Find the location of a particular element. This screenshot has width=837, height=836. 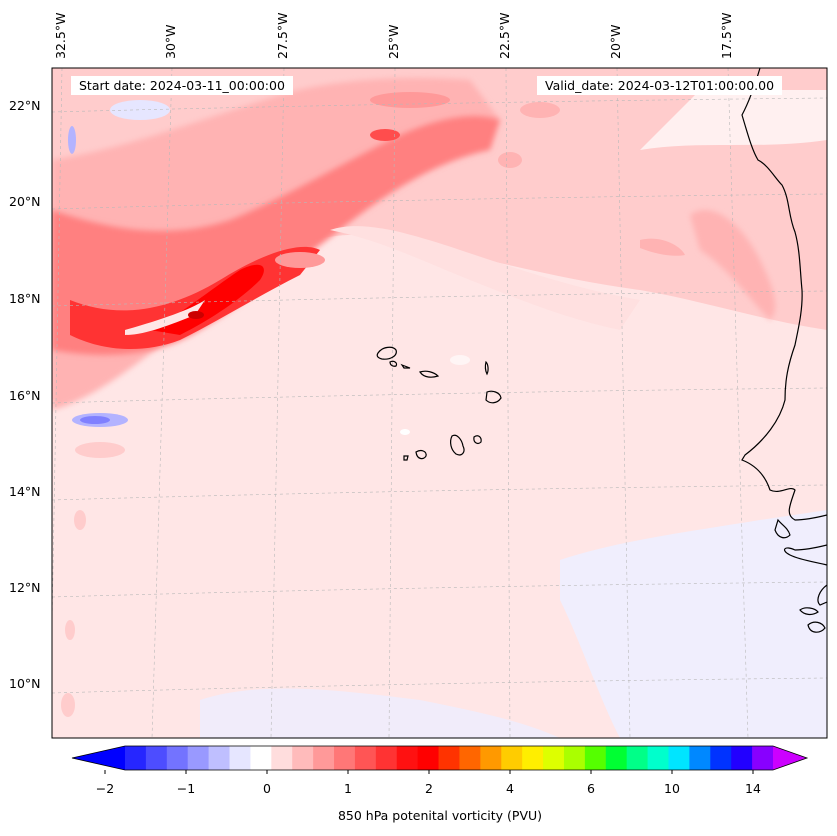

colorbar-outline is located at coordinates (440, 758).